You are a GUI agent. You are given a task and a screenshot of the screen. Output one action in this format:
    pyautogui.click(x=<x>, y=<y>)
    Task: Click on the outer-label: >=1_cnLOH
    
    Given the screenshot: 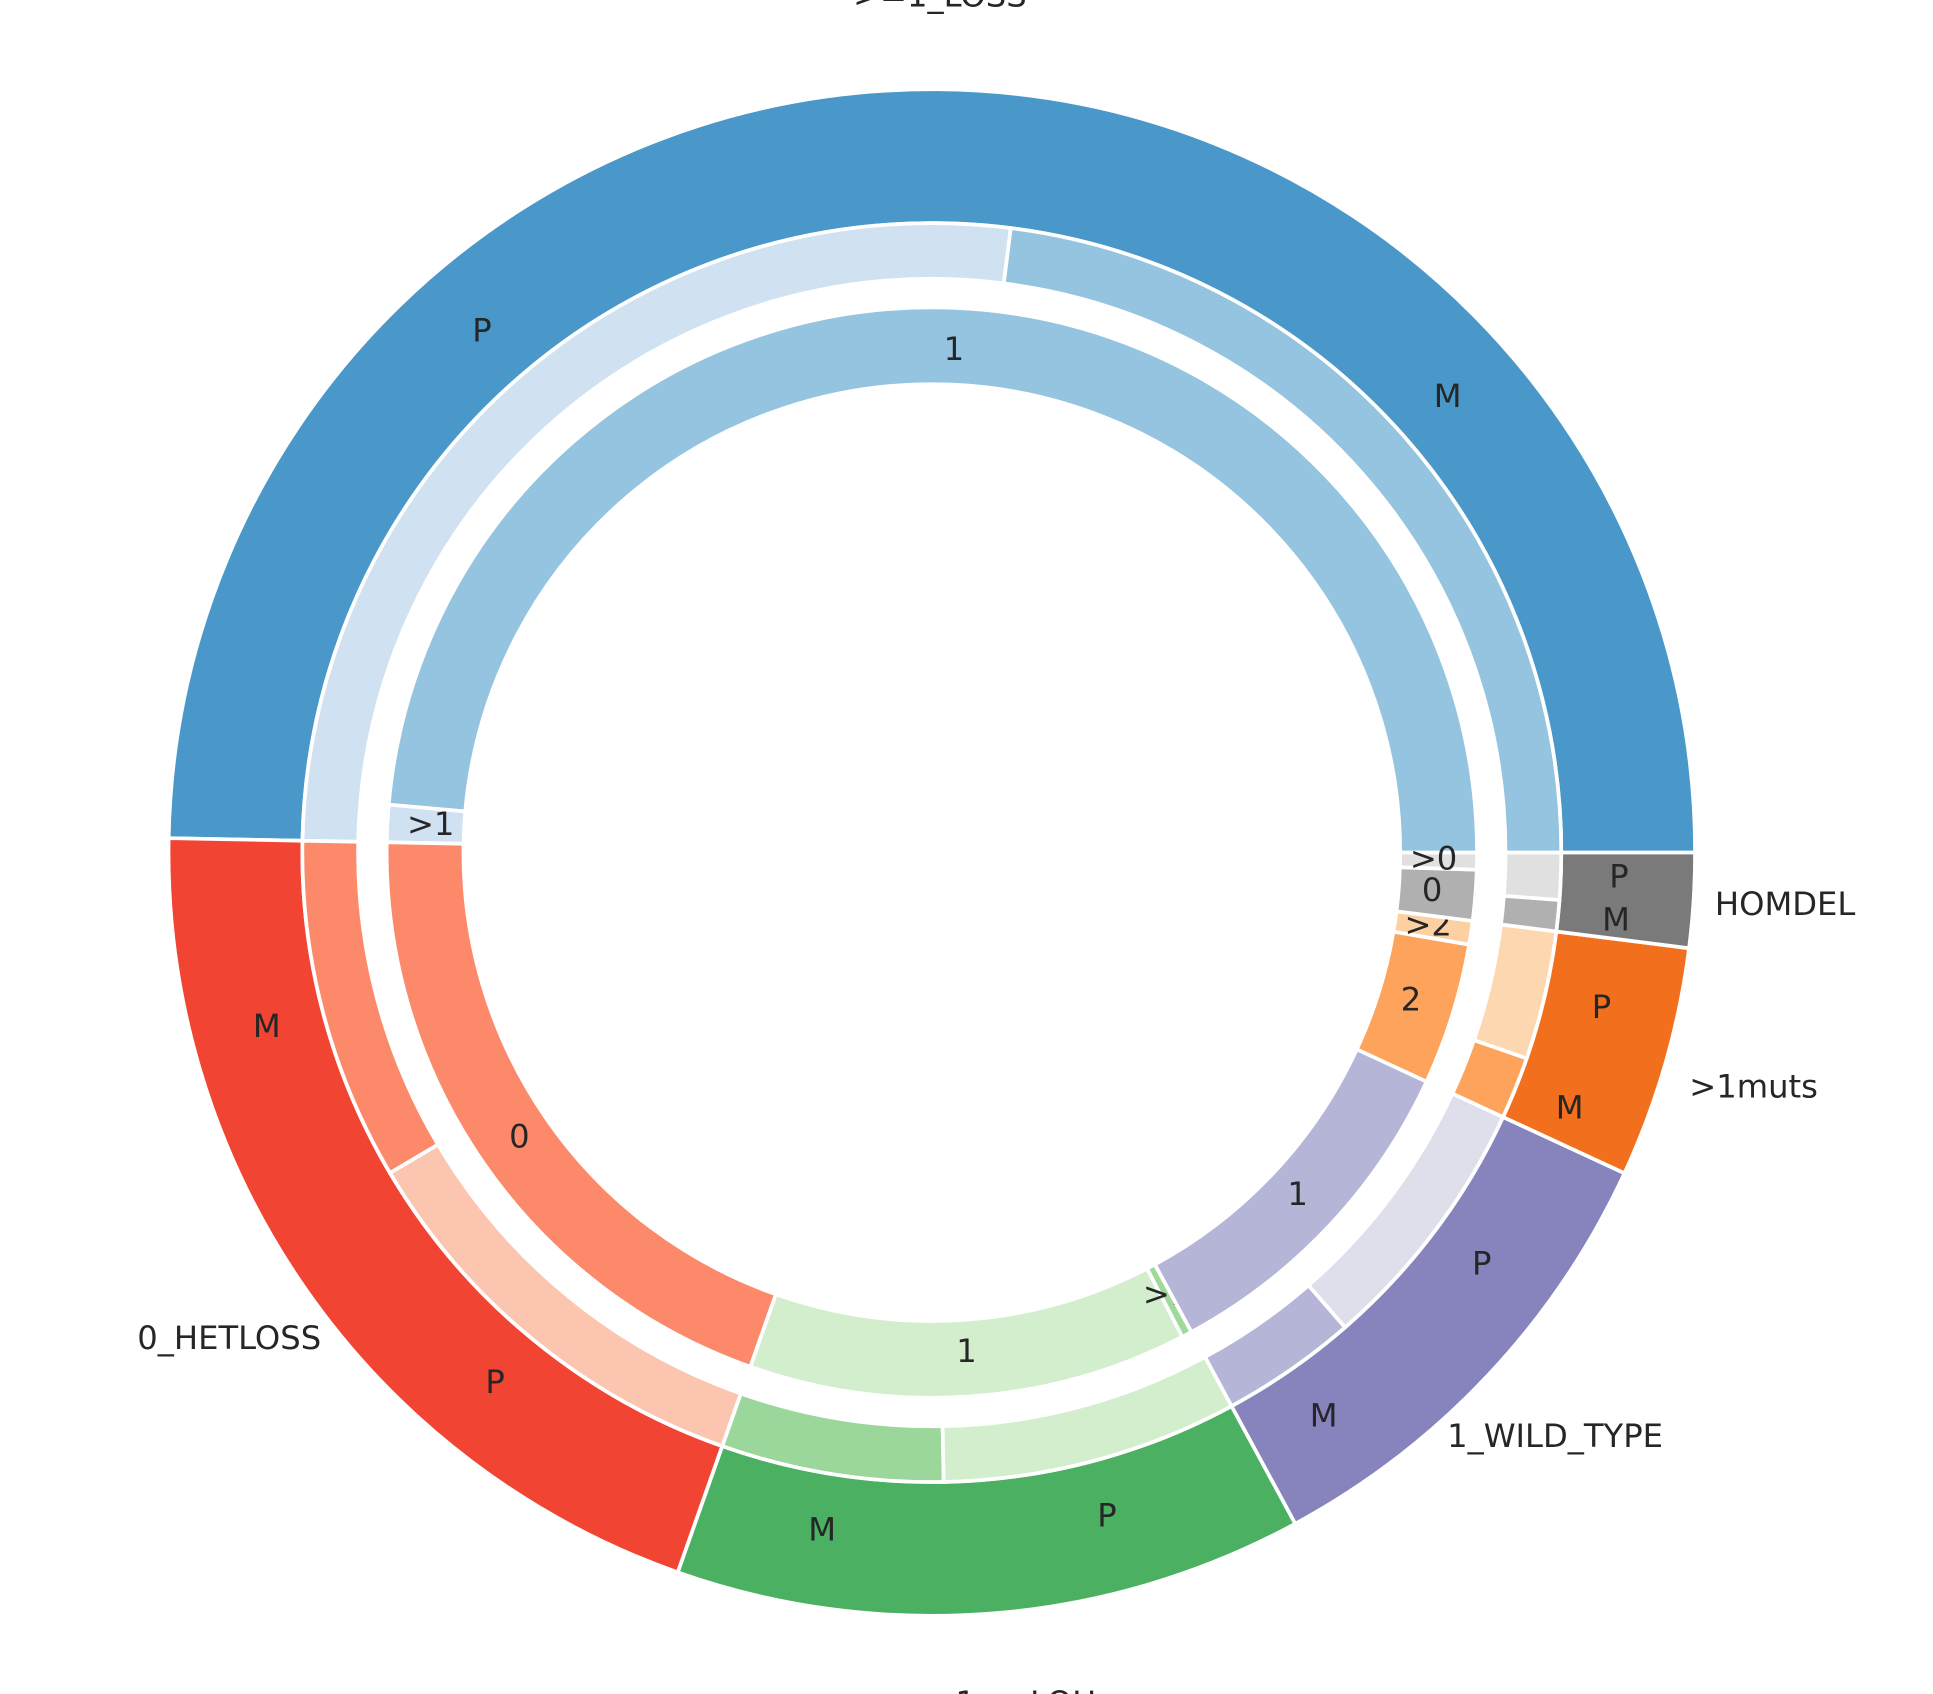 What is the action you would take?
    pyautogui.click(x=998, y=1689)
    